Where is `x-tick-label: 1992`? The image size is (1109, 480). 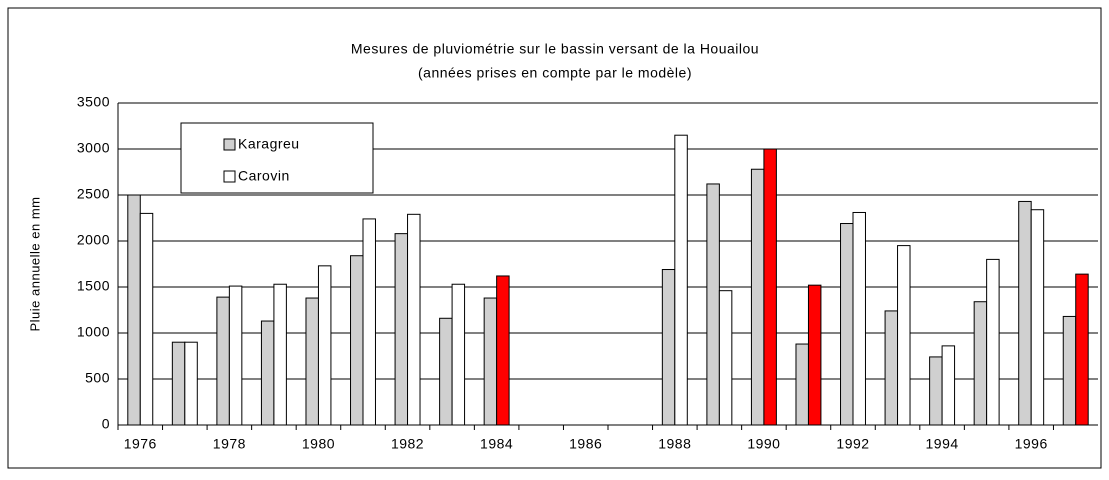 x-tick-label: 1992 is located at coordinates (852, 444).